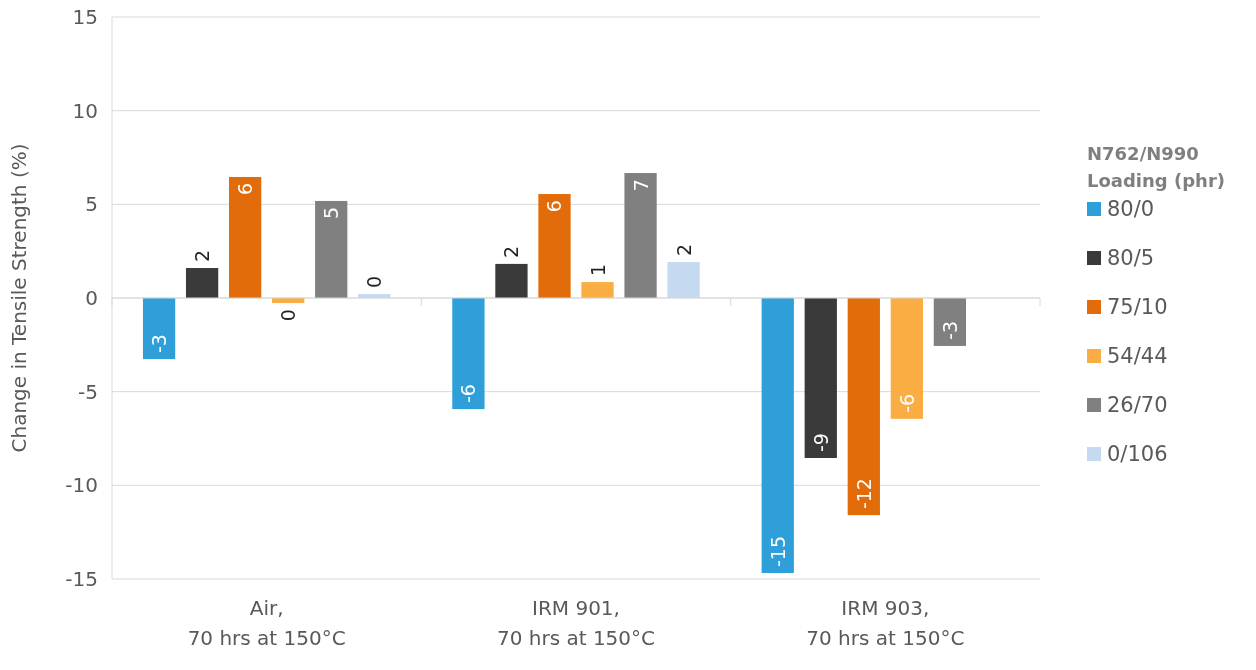 The image size is (1256, 670). What do you see at coordinates (1131, 209) in the screenshot?
I see `legend-label: 80/0` at bounding box center [1131, 209].